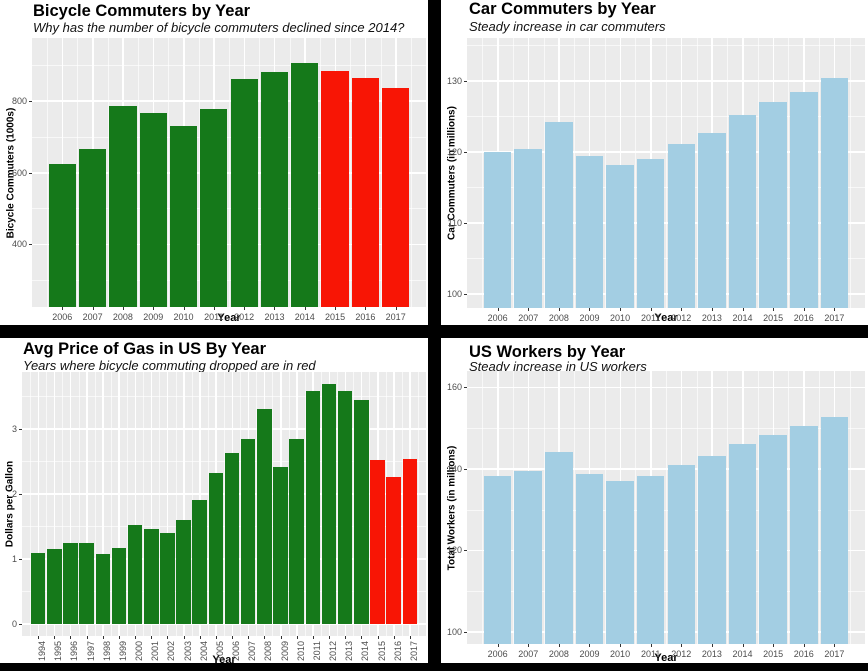  What do you see at coordinates (70, 583) in the screenshot?
I see `bar-1996` at bounding box center [70, 583].